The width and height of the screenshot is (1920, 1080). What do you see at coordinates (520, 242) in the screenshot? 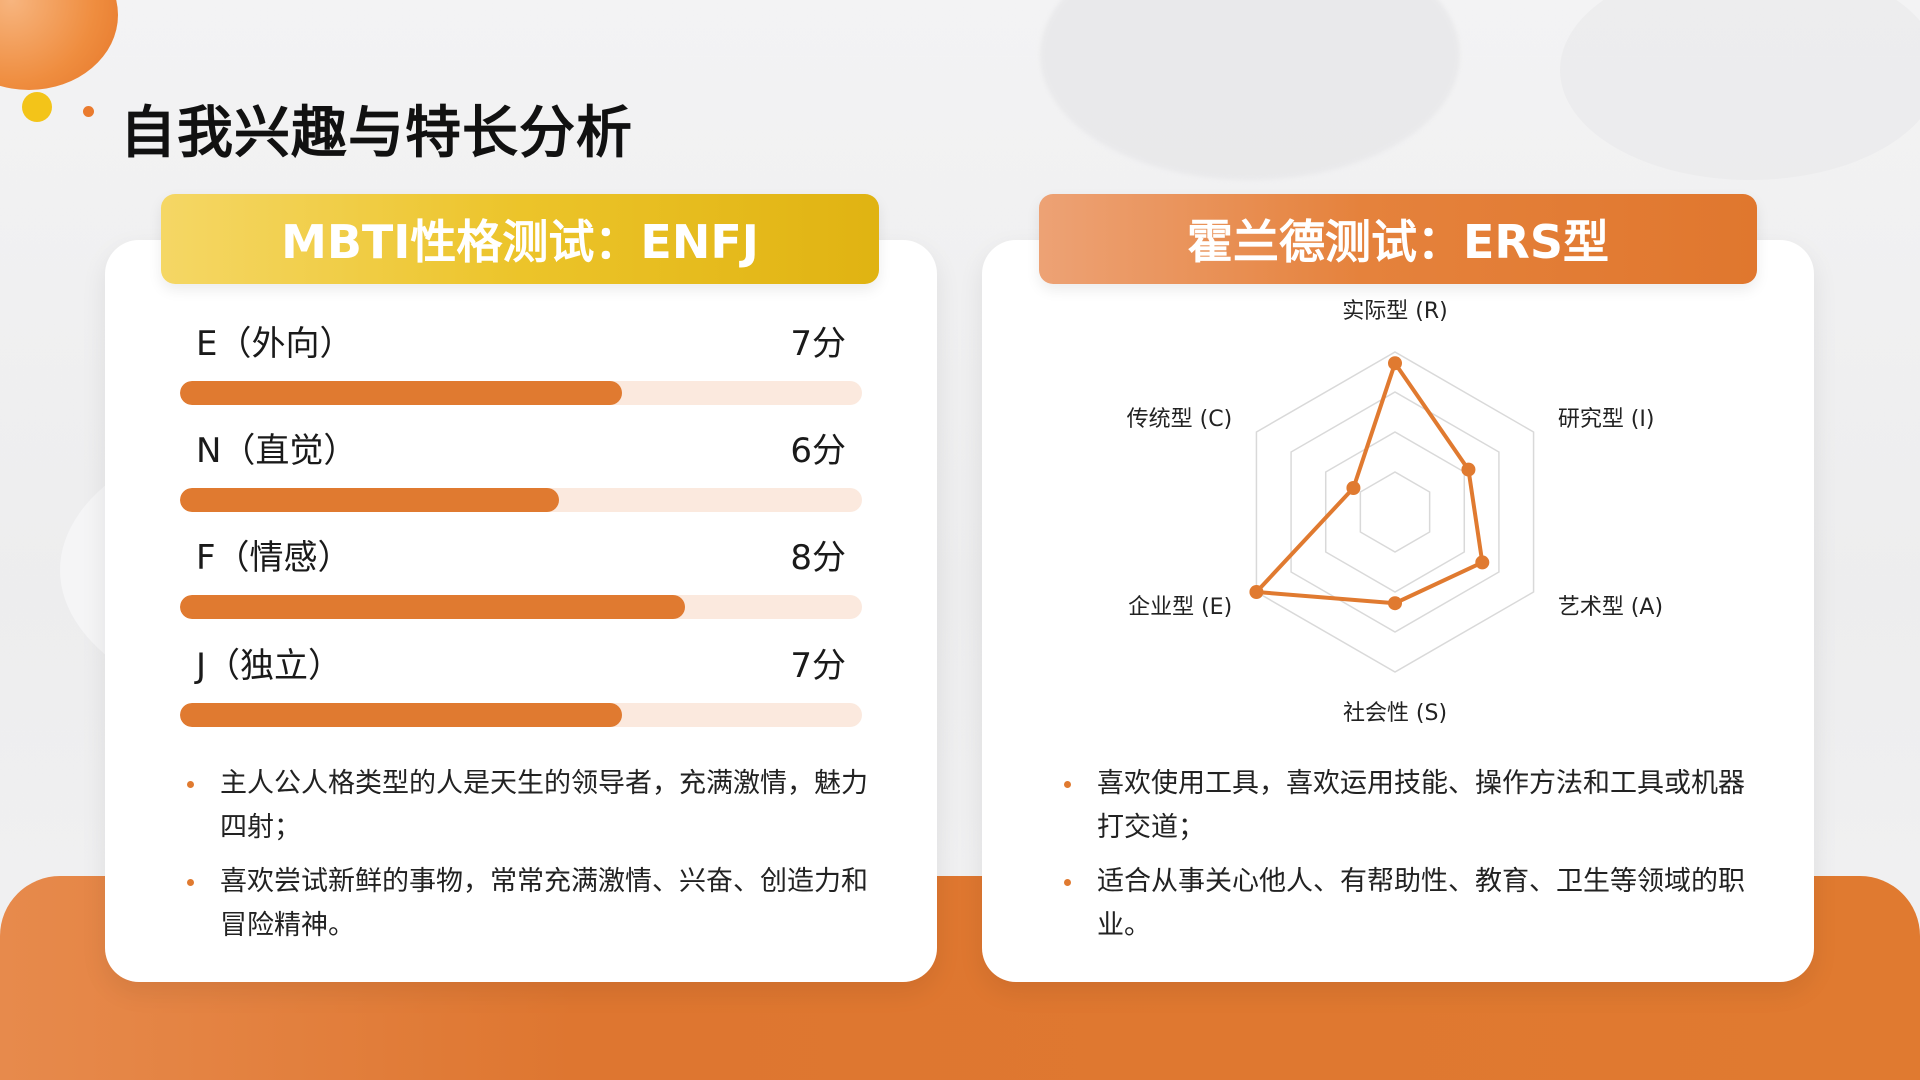
I see `mbti-header-label: MBTI性格测试：ENFJ` at bounding box center [520, 242].